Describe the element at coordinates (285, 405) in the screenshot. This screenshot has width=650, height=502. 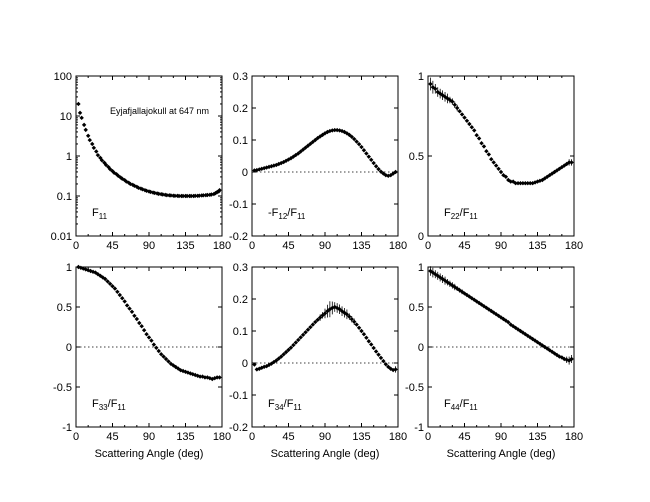
I see `panel-label: F34/F11` at that location.